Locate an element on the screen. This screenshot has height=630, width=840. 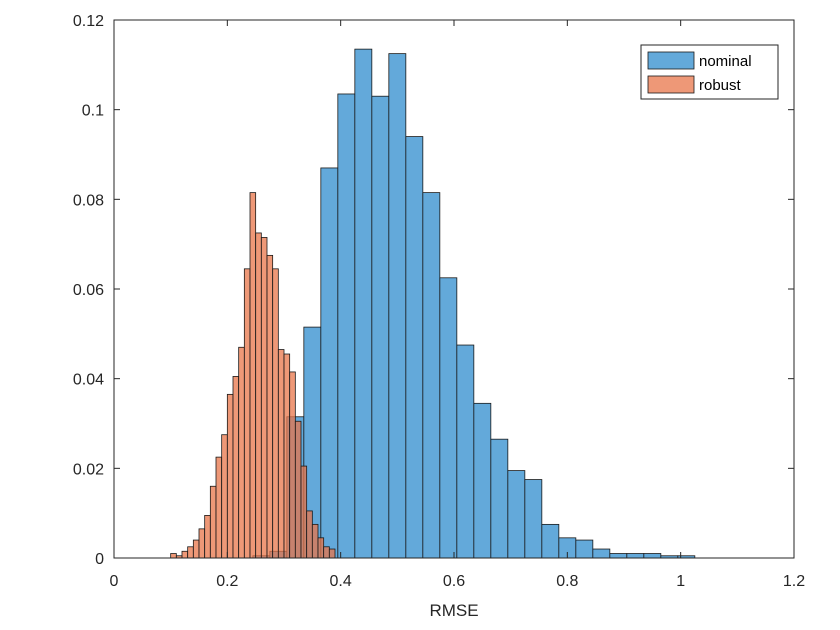
legend-swatch-robust is located at coordinates (671, 84).